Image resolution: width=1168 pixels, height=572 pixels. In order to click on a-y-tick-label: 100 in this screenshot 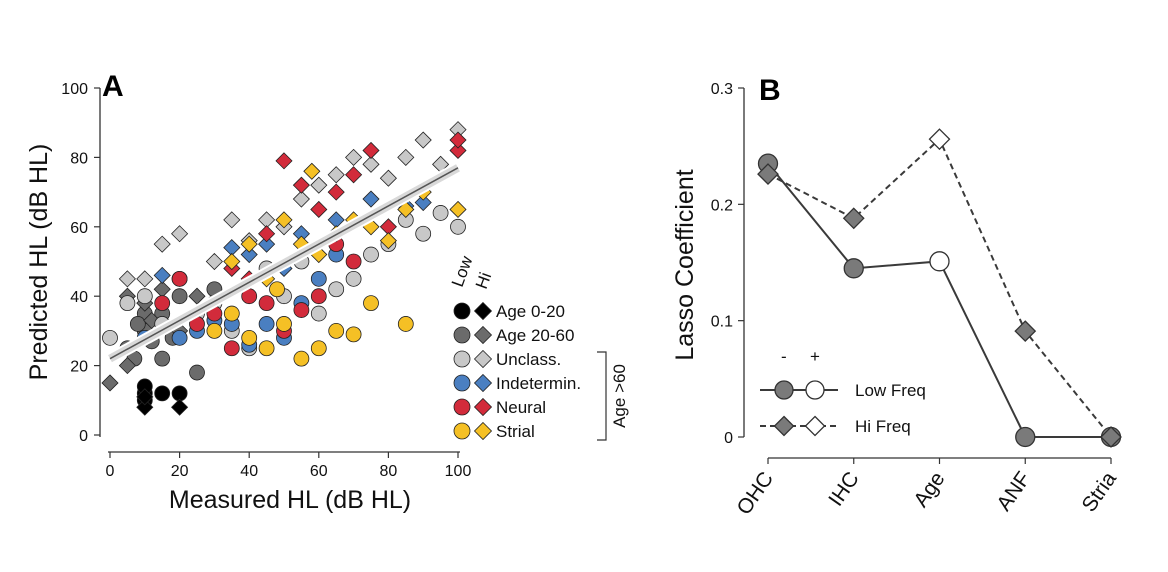, I will do `click(74, 89)`.